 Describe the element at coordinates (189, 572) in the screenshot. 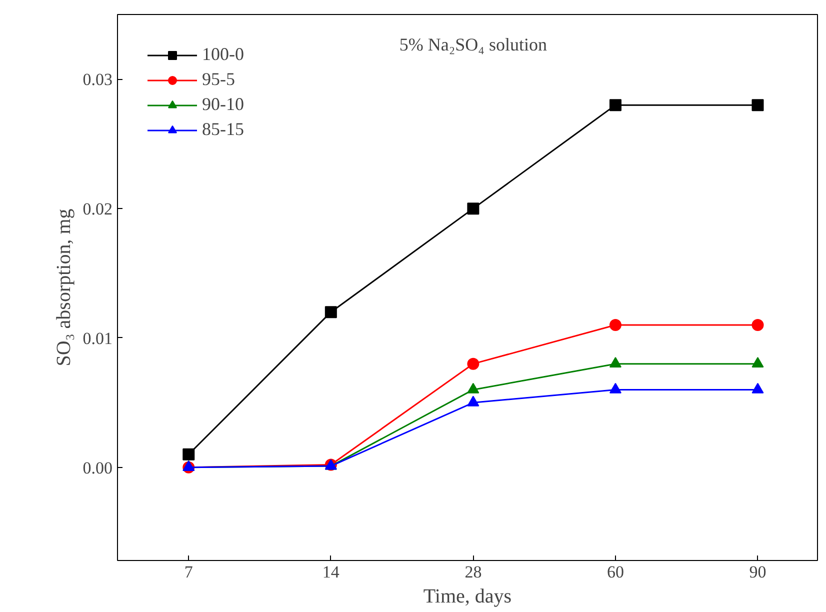

I see `x-tick-label: 7` at that location.